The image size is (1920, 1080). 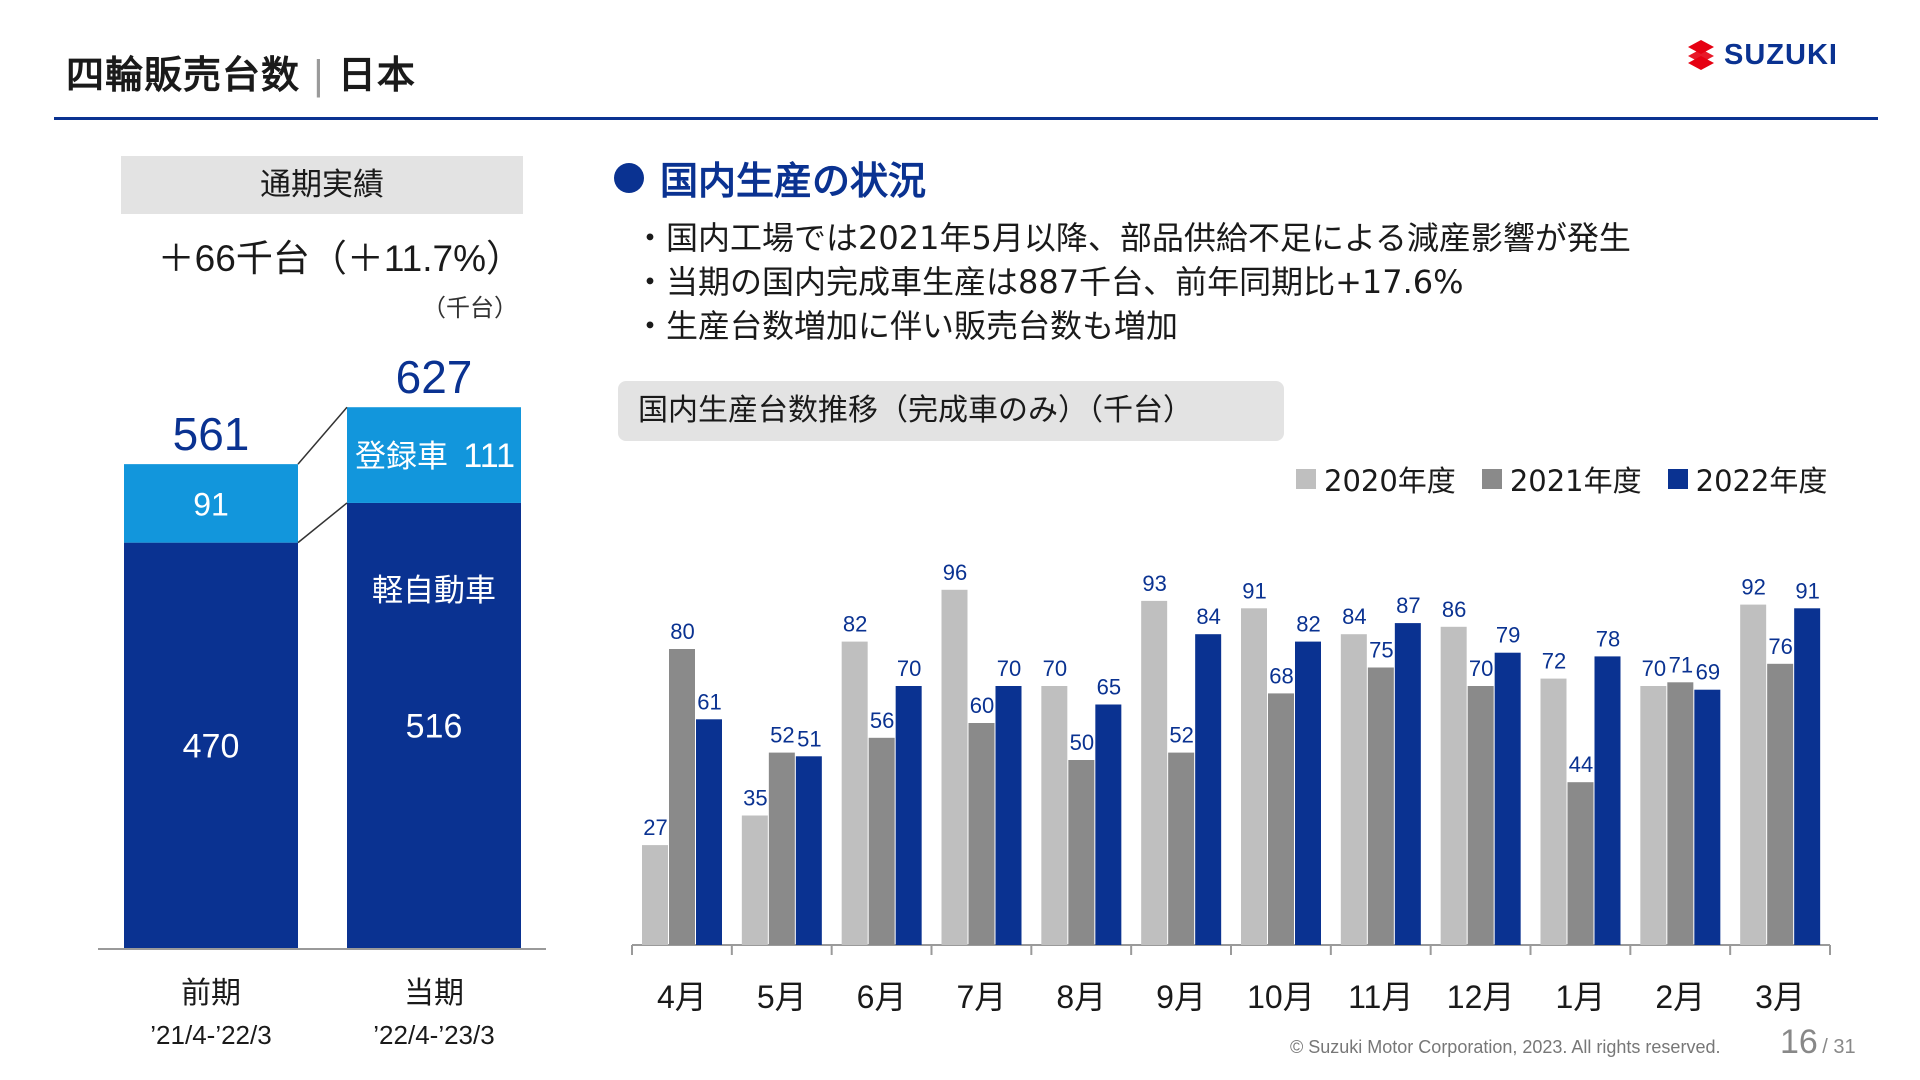 What do you see at coordinates (1408, 605) in the screenshot?
I see `data-label: 87` at bounding box center [1408, 605].